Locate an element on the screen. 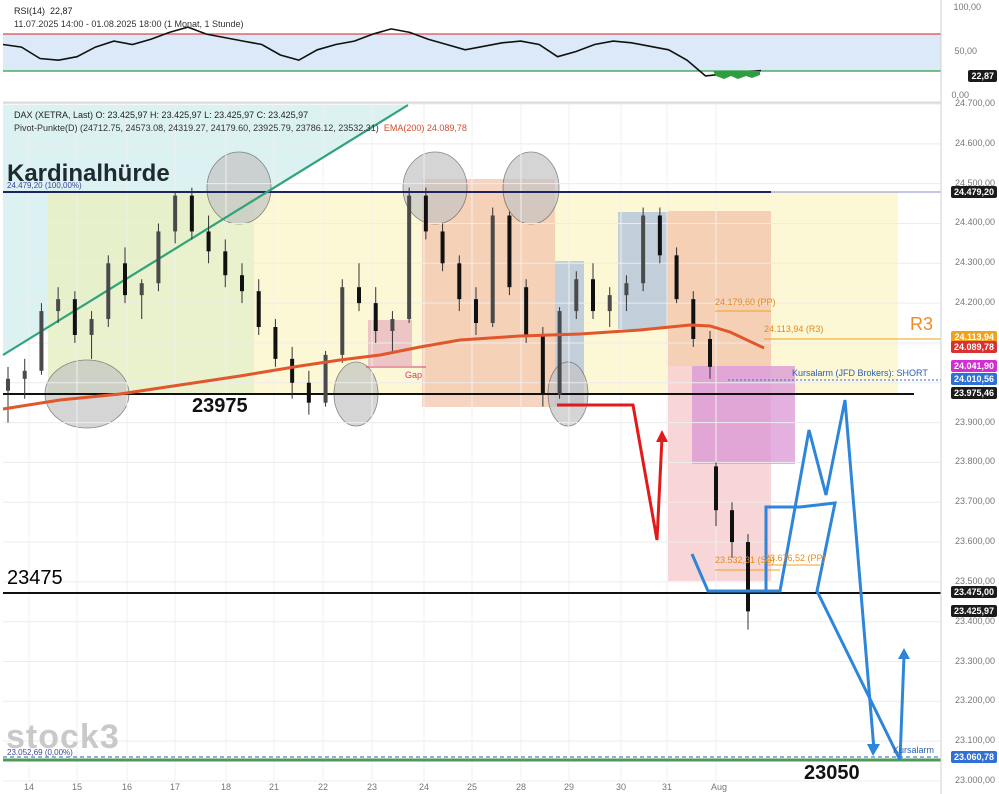 This screenshot has width=999, height=794. fib-0-label: 23.052,69 (0,00%) is located at coordinates (40, 752).